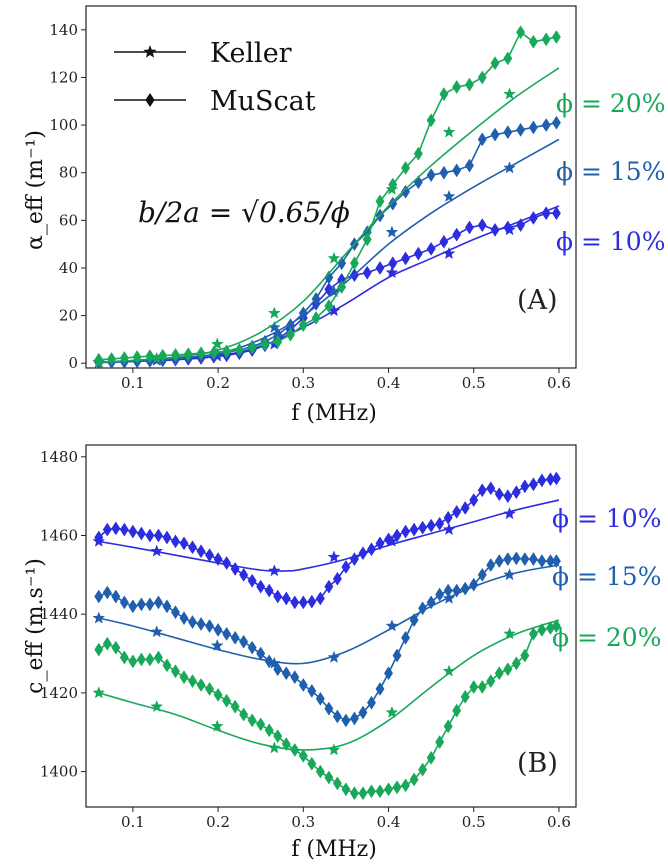 This screenshot has height=866, width=668. I want to click on panel-a-xtick-label: 0.4, so click(389, 383).